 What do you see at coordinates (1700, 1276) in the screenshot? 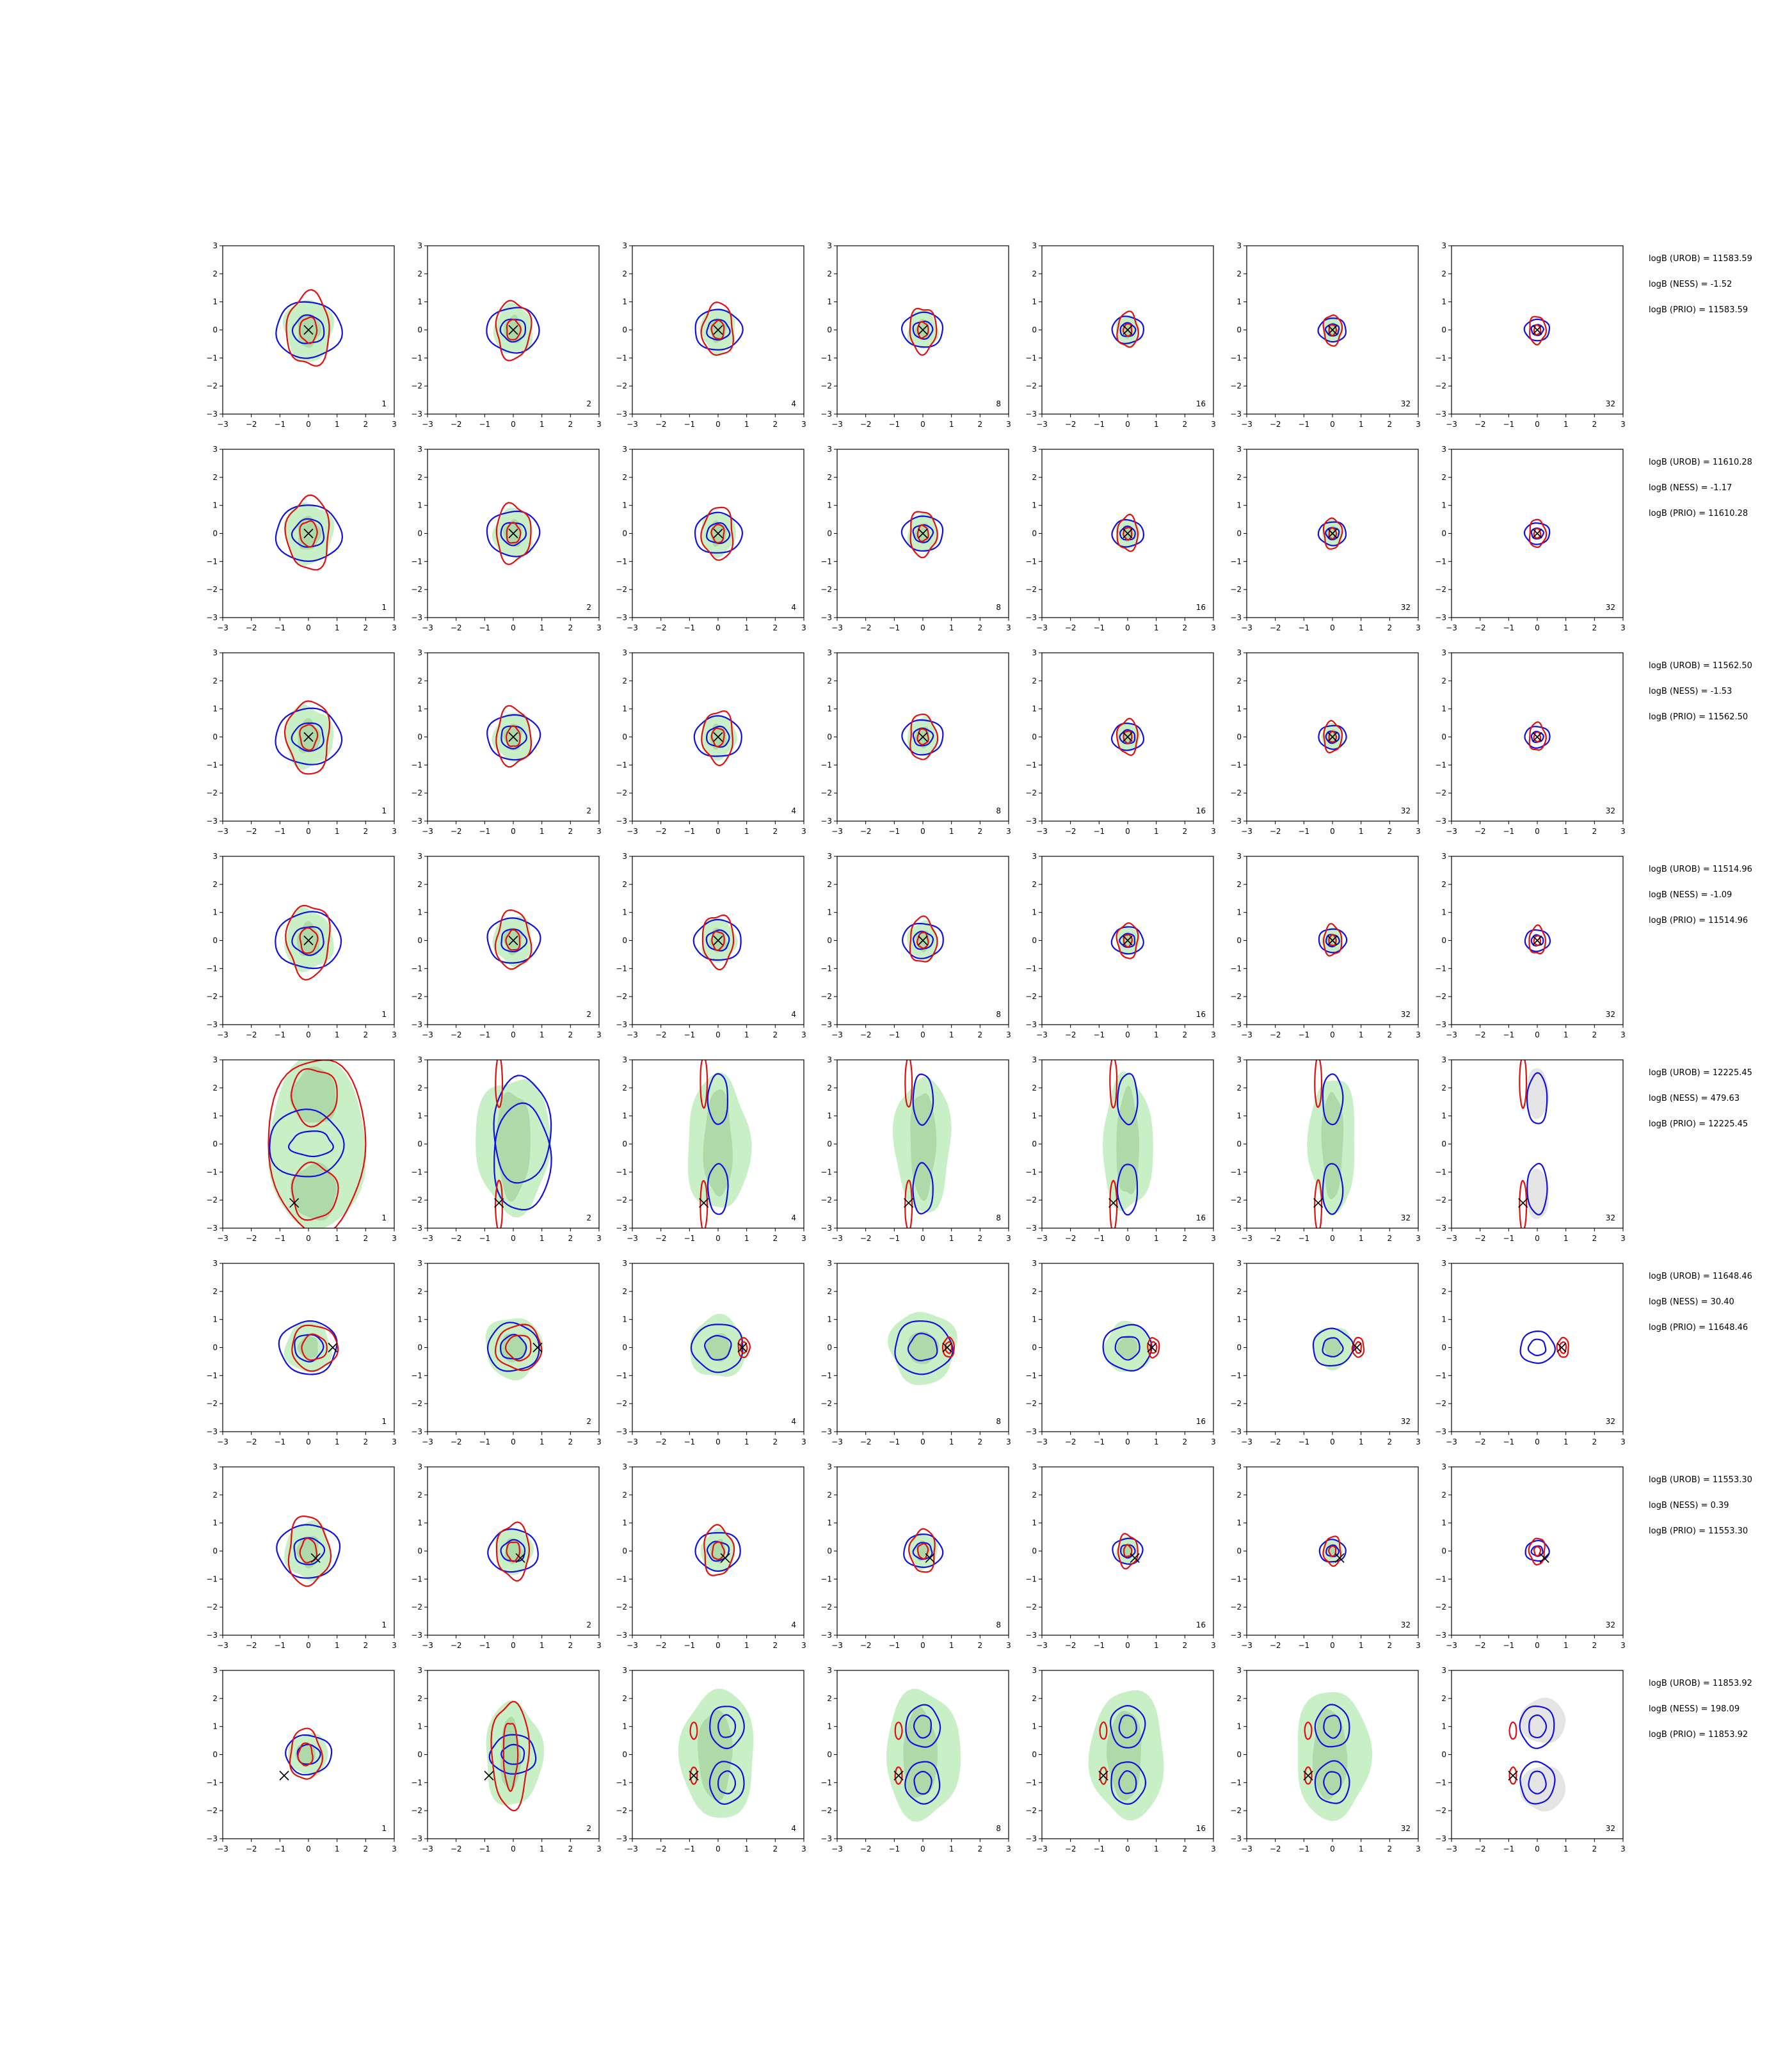
I see `logb-urob-r6: logB (UROB) = 11648.46` at bounding box center [1700, 1276].